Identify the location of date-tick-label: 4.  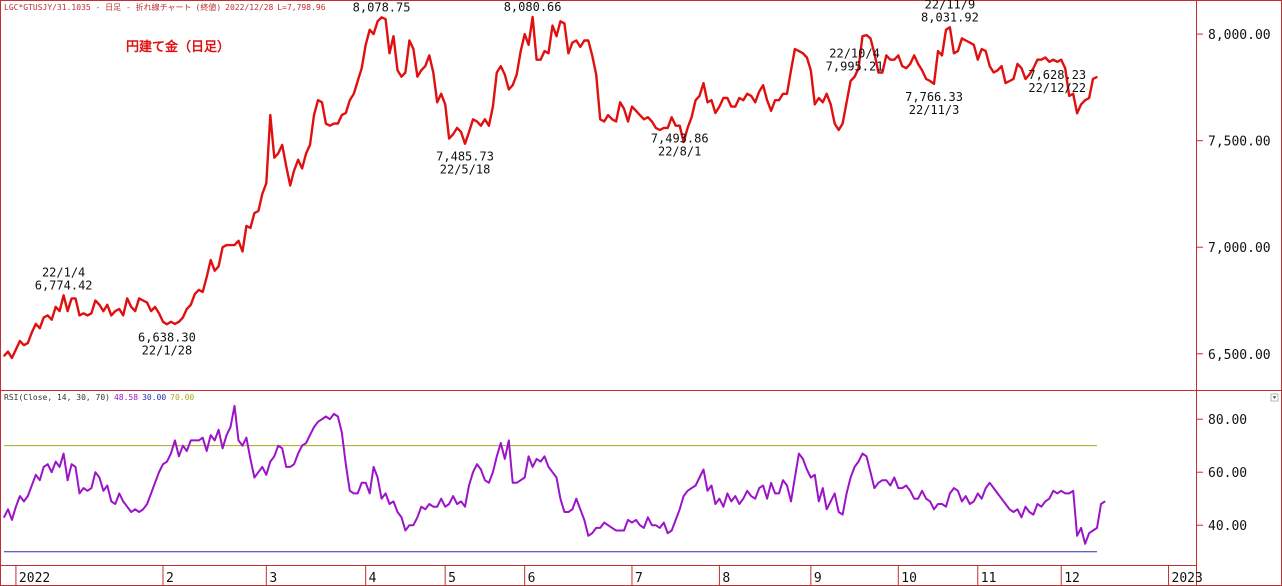
(373, 578).